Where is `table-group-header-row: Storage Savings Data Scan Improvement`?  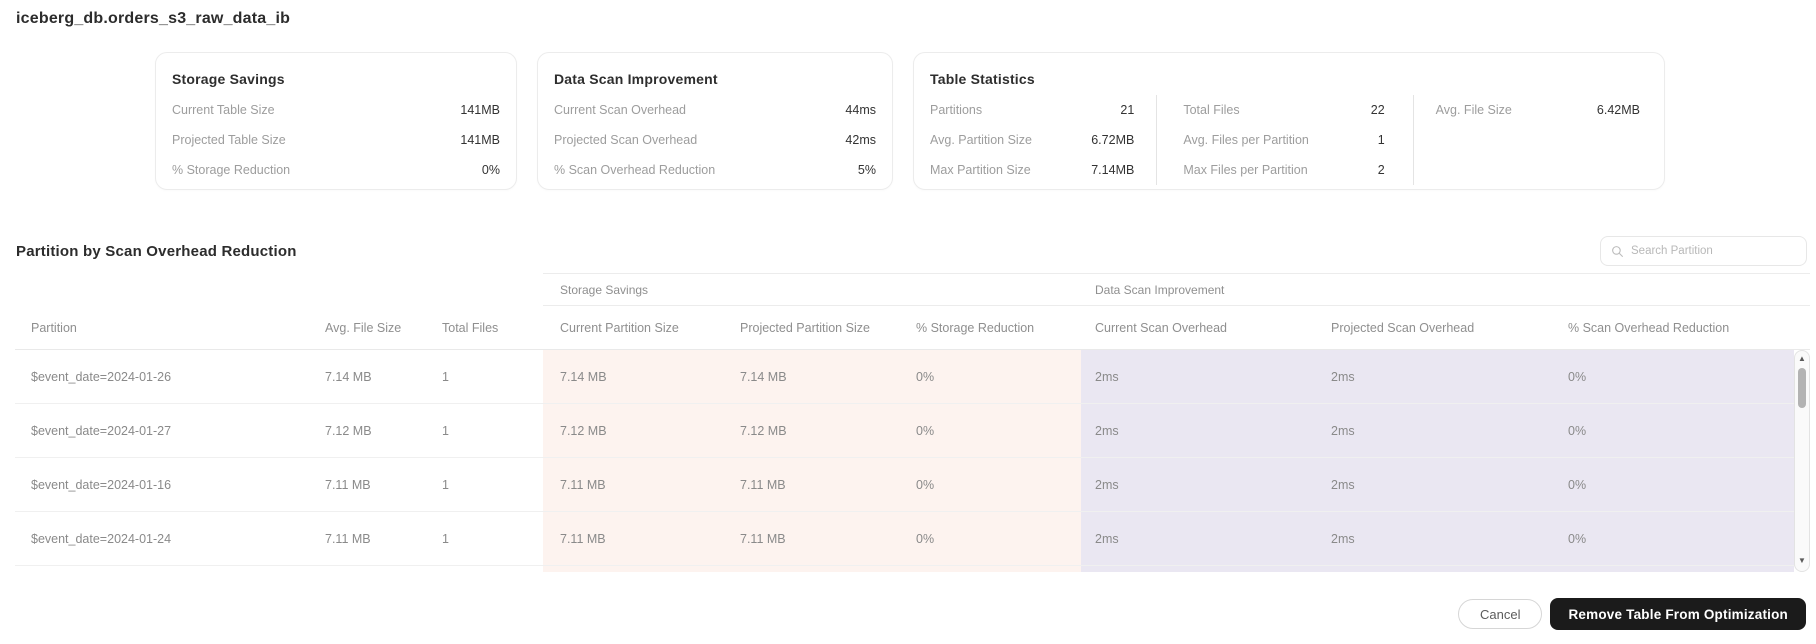 table-group-header-row: Storage Savings Data Scan Improvement is located at coordinates (912, 289).